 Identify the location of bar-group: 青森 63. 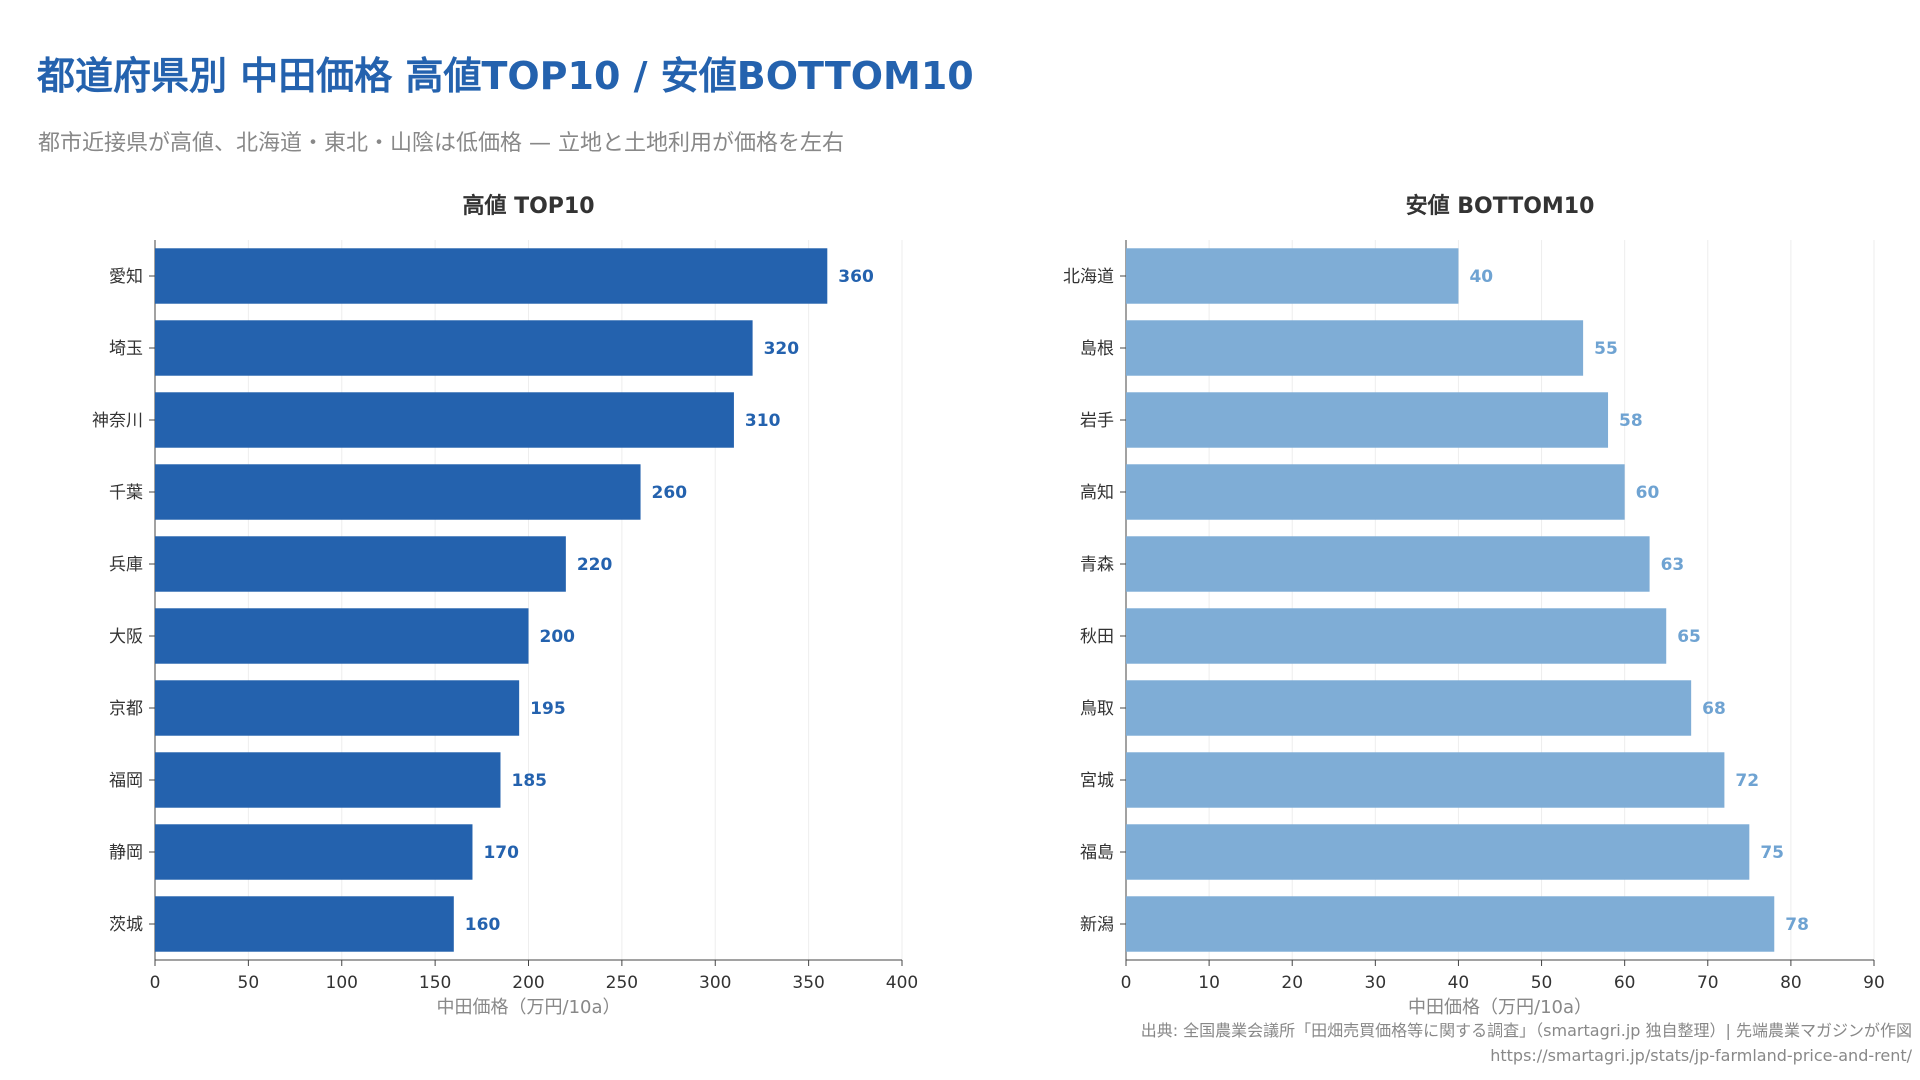
(1382, 564).